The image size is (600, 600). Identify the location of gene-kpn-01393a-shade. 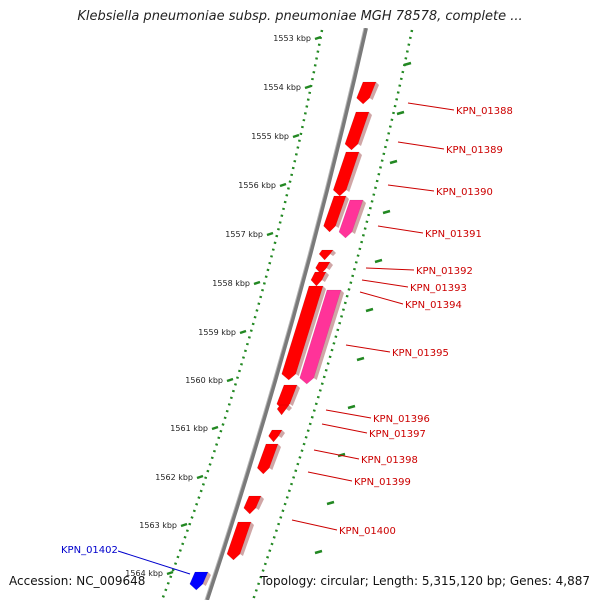
(329, 266).